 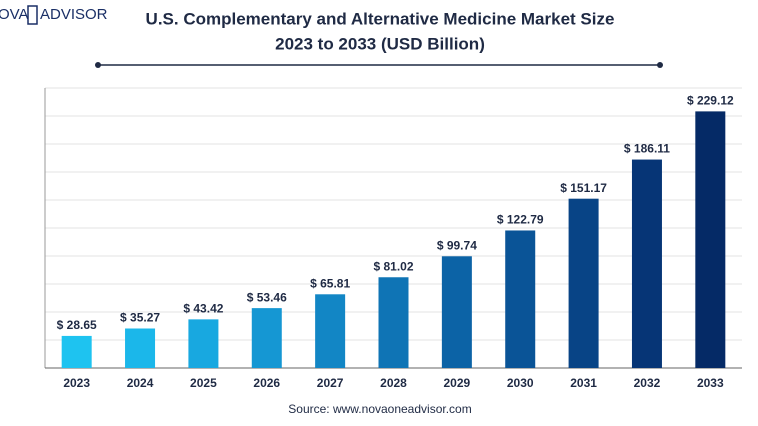 I want to click on value-label: $ 53.46, so click(x=267, y=297).